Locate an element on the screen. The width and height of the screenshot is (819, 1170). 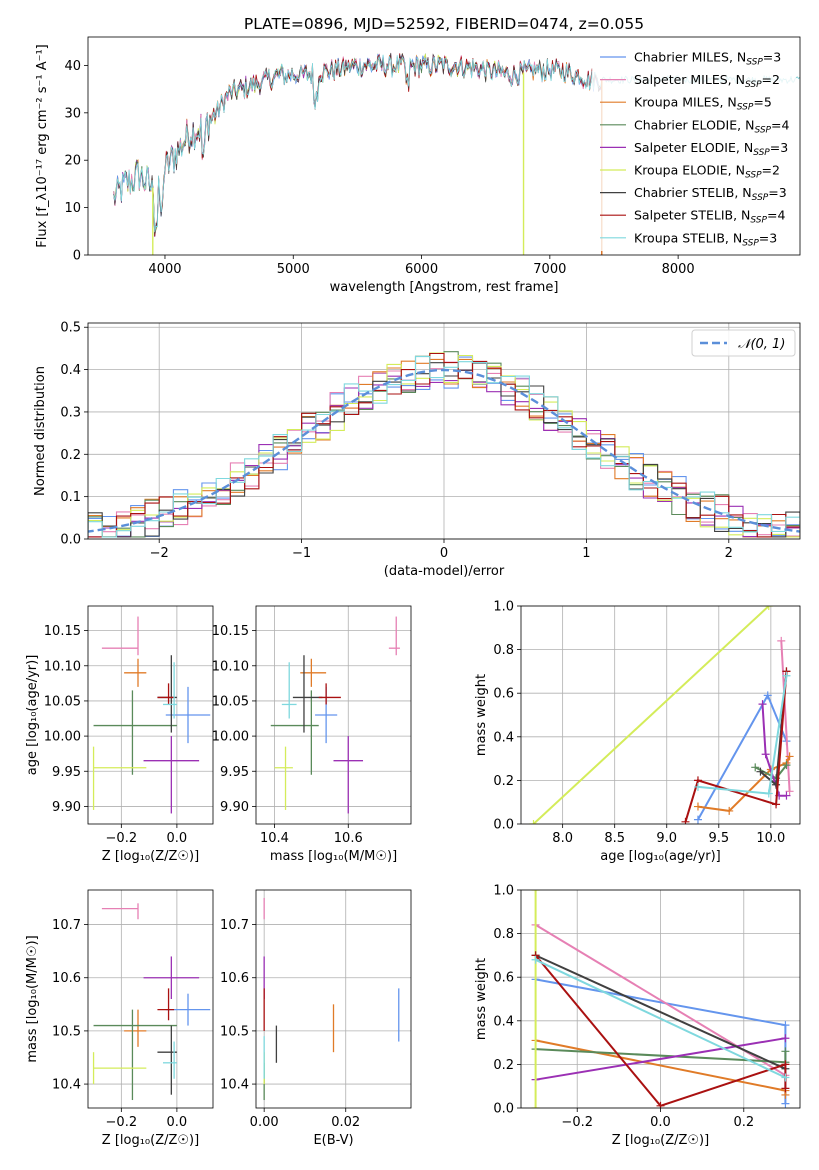
x-tick-label: 5000 is located at coordinates (293, 269).